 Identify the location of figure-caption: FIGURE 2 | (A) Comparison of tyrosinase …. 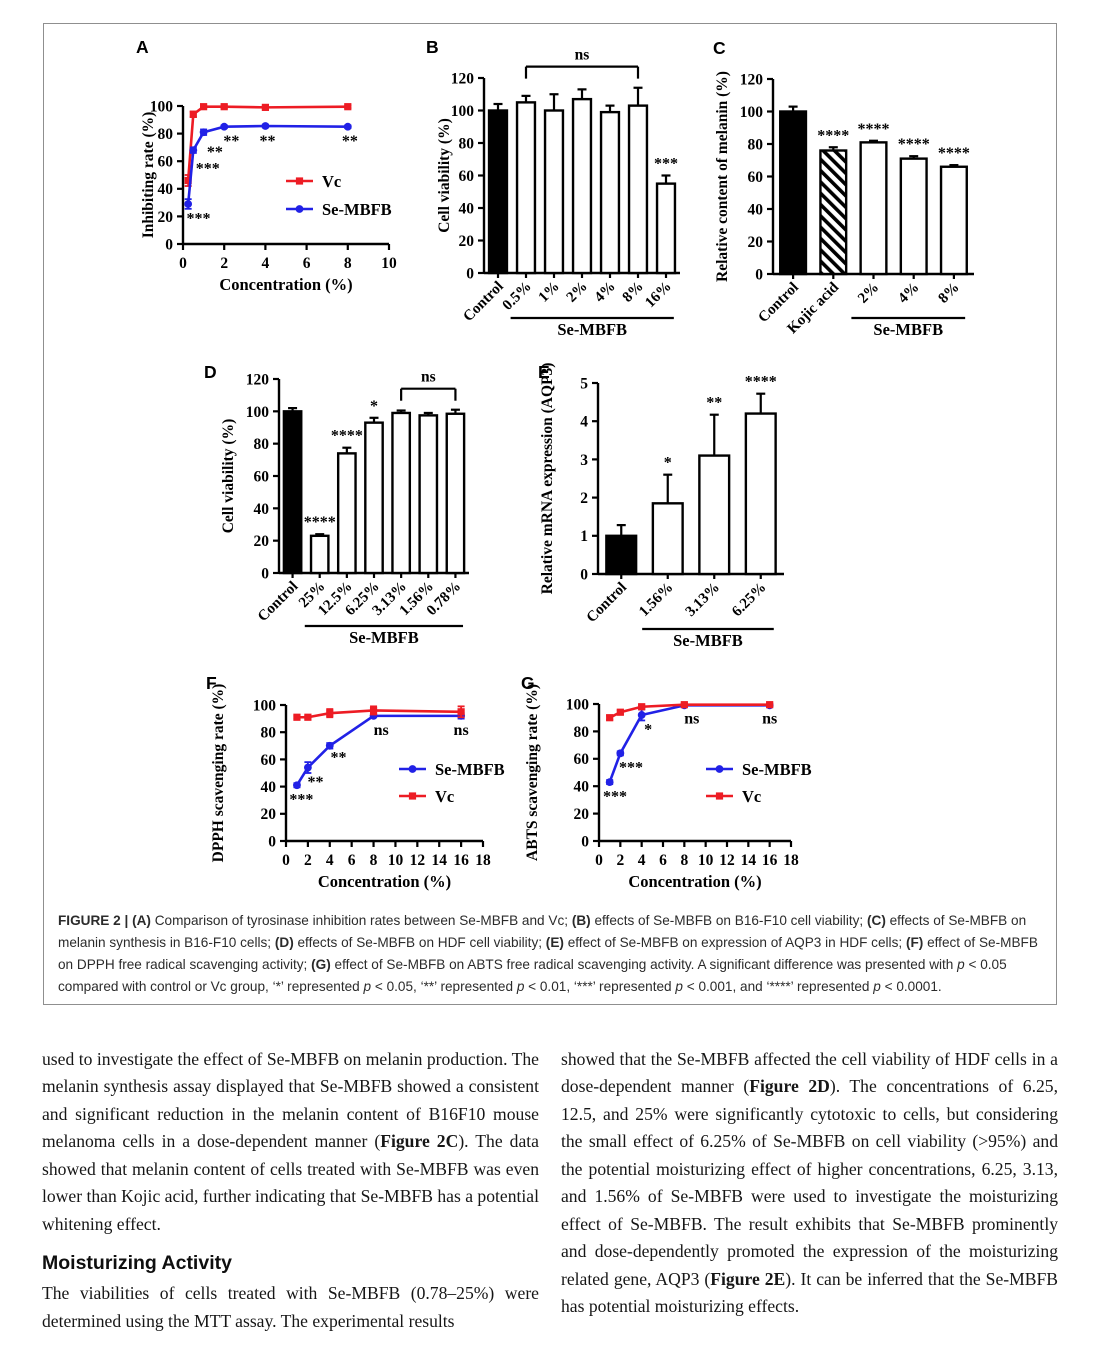
(548, 954).